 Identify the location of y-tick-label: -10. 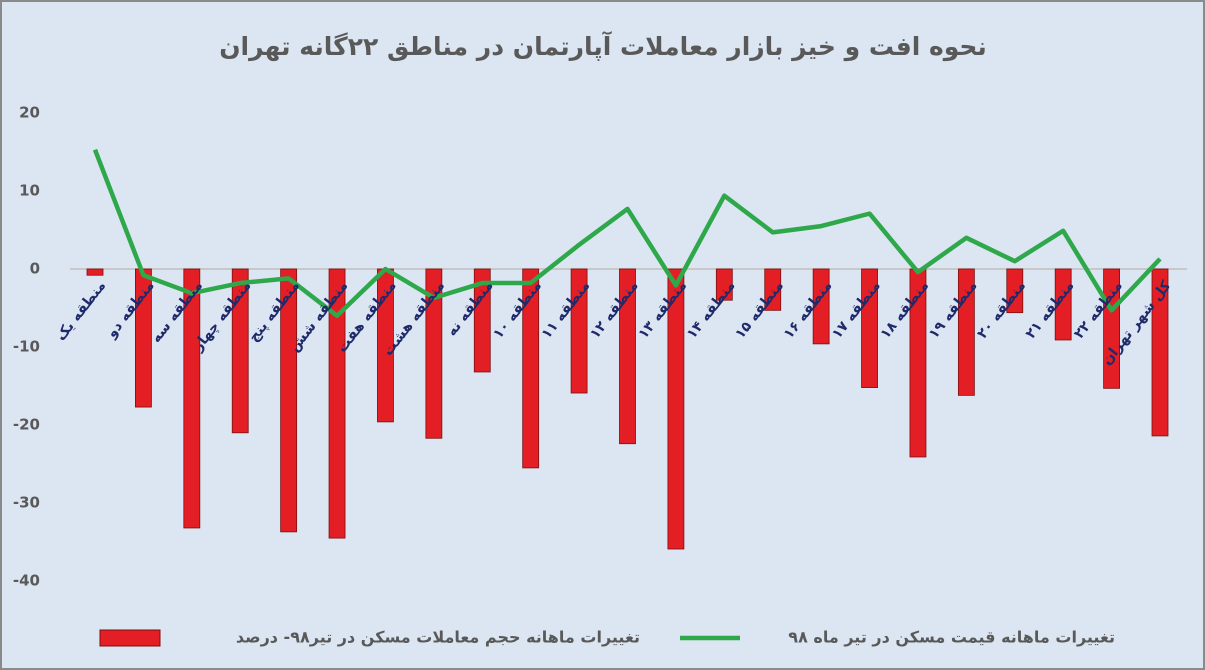
(26, 347).